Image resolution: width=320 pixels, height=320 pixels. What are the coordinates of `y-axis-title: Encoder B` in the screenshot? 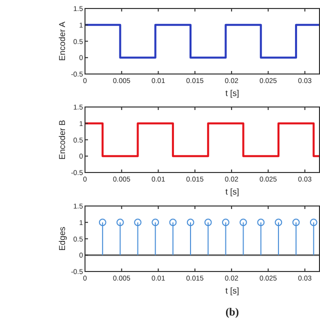 It's located at (62, 140).